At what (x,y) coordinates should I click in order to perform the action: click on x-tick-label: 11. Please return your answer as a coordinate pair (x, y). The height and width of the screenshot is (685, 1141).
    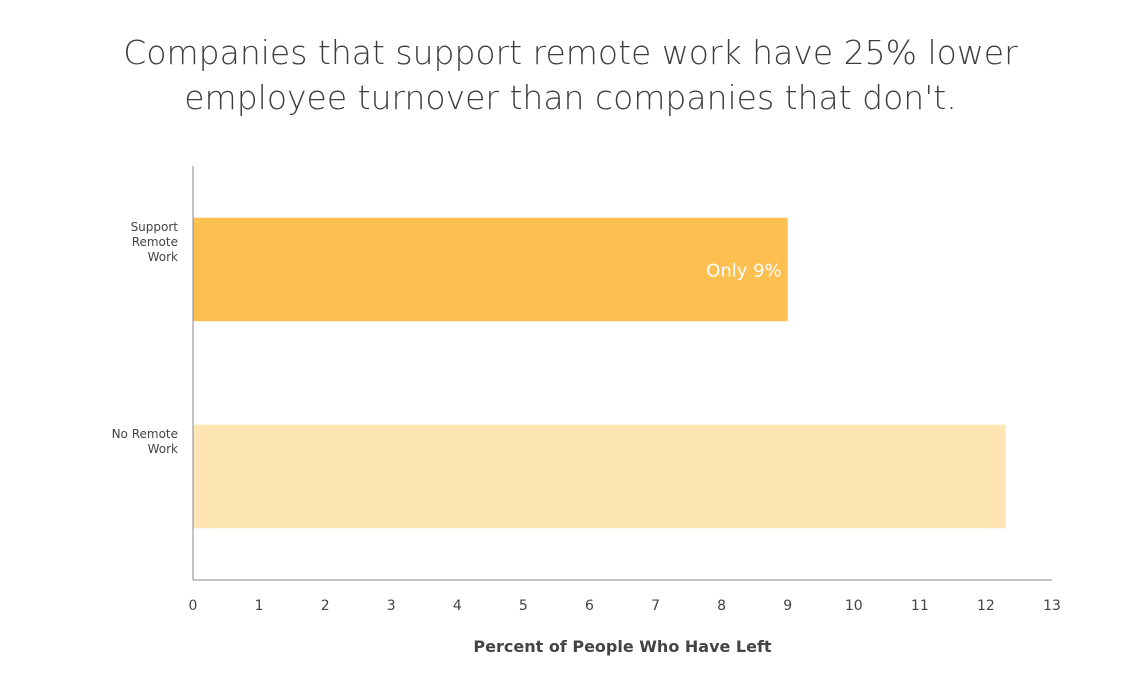
    Looking at the image, I should click on (920, 606).